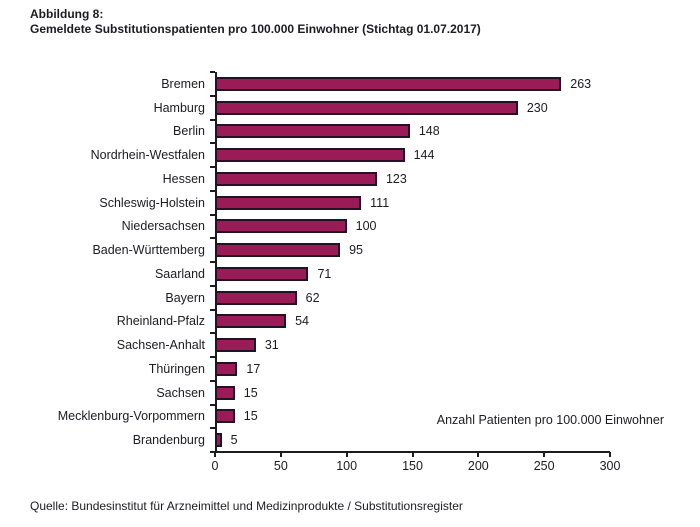  What do you see at coordinates (581, 83) in the screenshot?
I see `value-label: 263` at bounding box center [581, 83].